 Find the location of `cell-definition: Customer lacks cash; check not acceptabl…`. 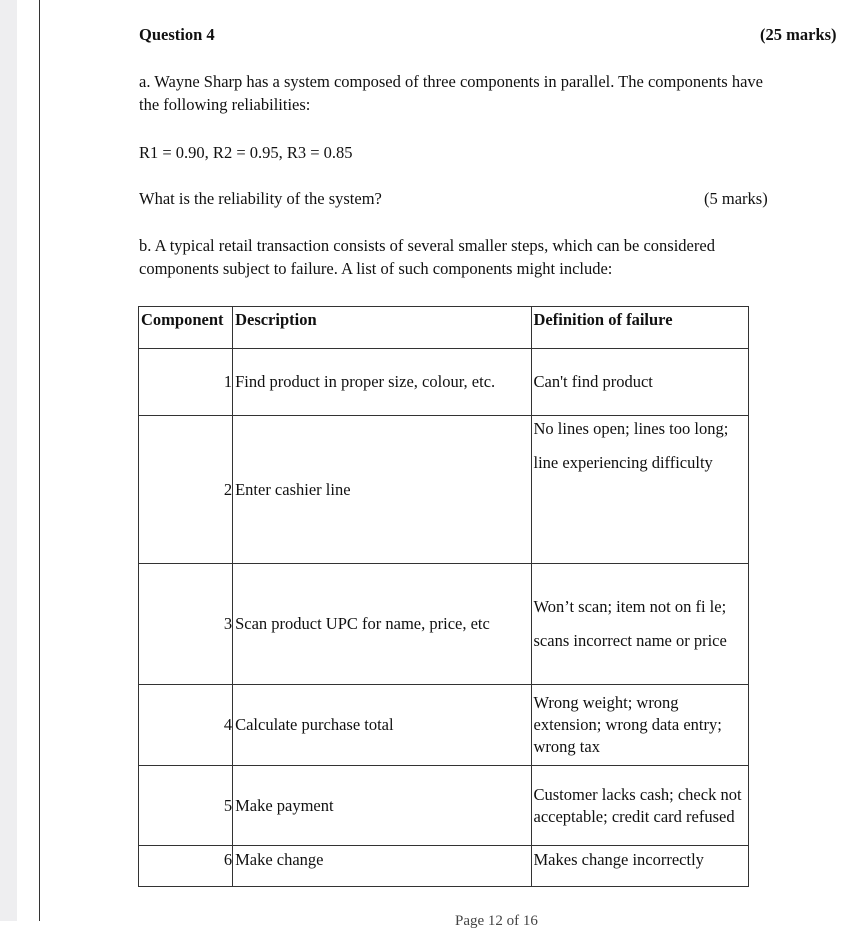

cell-definition: Customer lacks cash; check not acceptabl… is located at coordinates (639, 805).